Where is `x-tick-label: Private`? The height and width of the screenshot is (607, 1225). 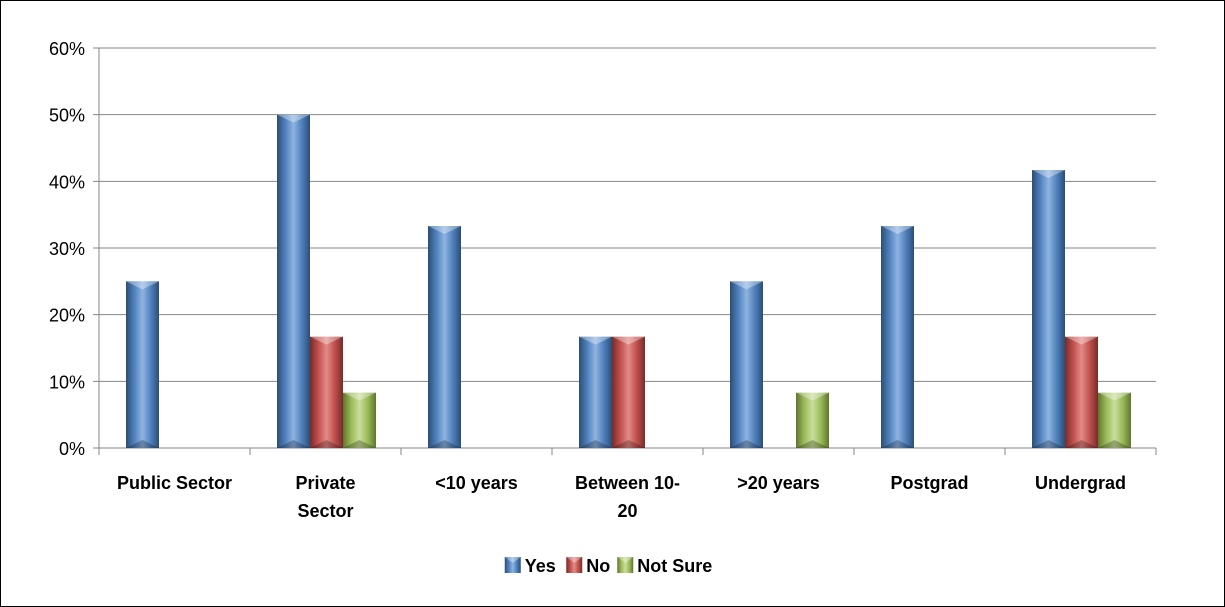
x-tick-label: Private is located at coordinates (325, 483).